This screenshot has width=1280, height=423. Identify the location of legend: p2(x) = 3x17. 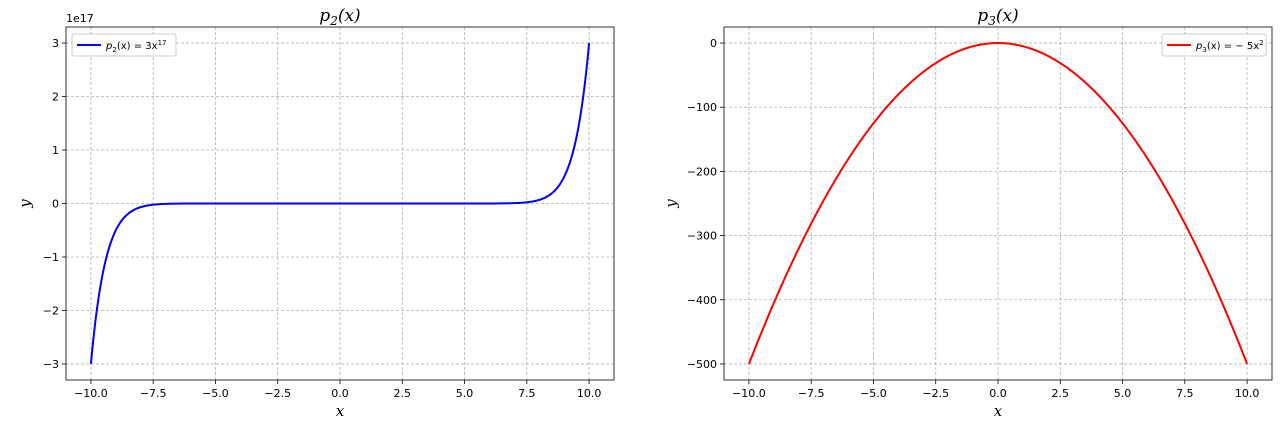
(124, 45).